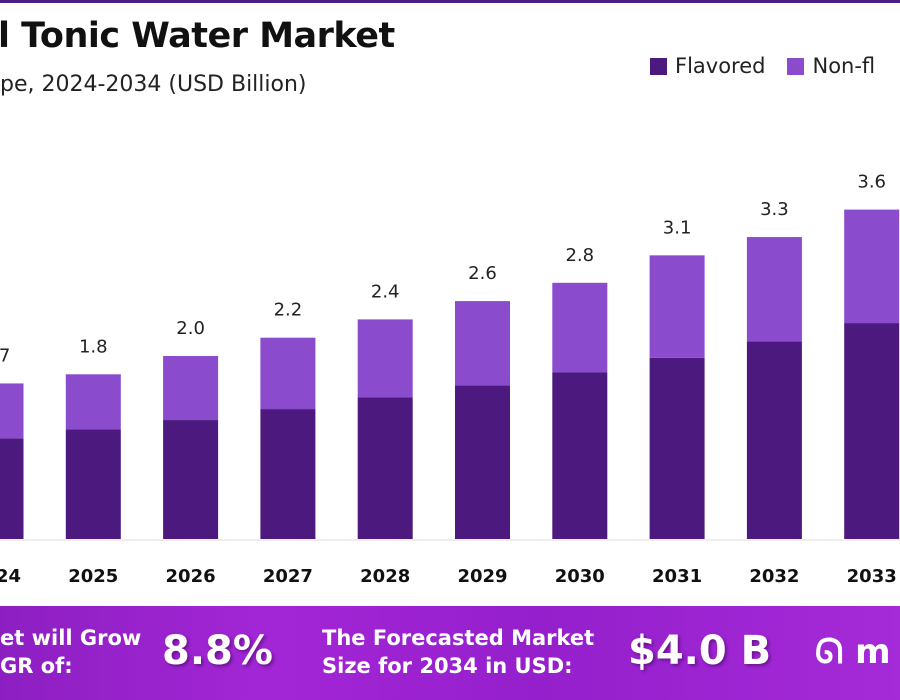  Describe the element at coordinates (5, 355) in the screenshot. I see `value-label-2024: 1.7` at that location.